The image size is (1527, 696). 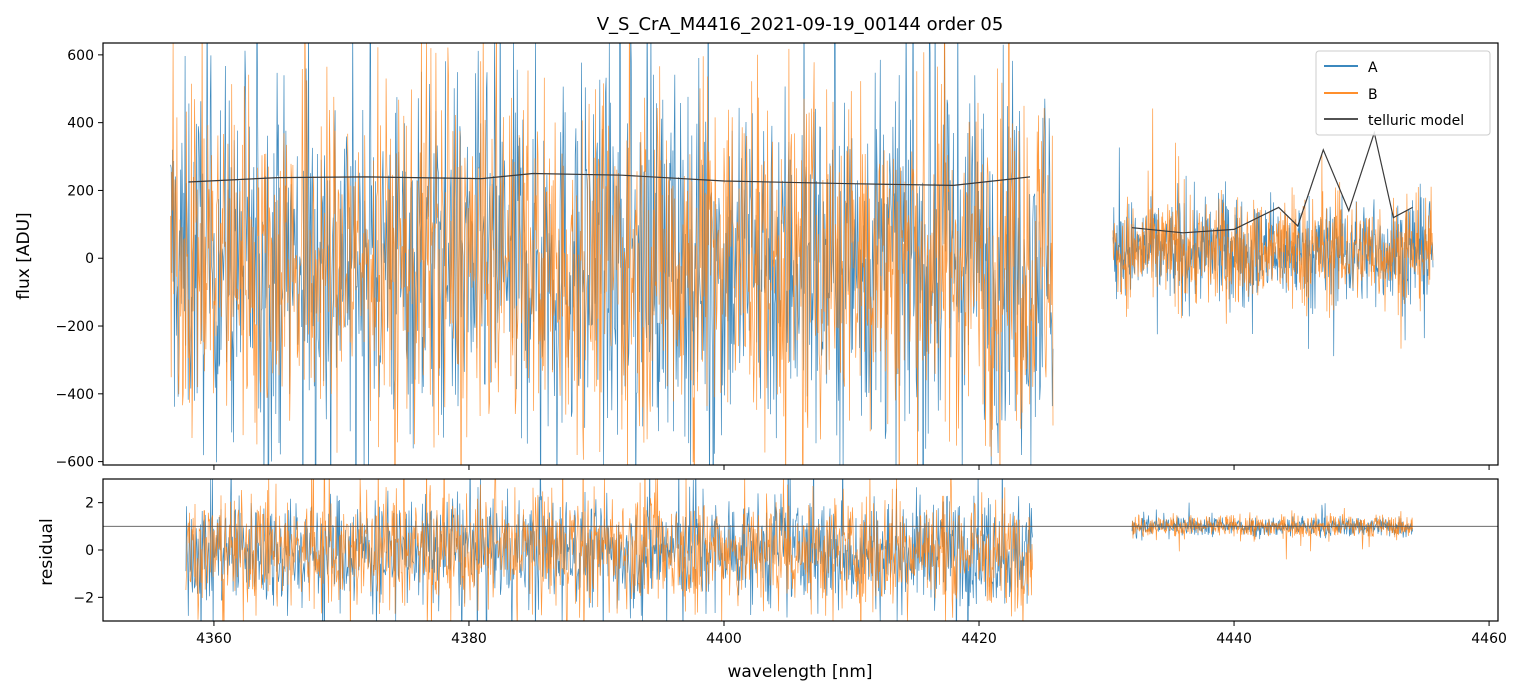 What do you see at coordinates (851, 634) in the screenshot?
I see `bottom-x-axis: 4360 4380 4400 4420 4440 4460` at bounding box center [851, 634].